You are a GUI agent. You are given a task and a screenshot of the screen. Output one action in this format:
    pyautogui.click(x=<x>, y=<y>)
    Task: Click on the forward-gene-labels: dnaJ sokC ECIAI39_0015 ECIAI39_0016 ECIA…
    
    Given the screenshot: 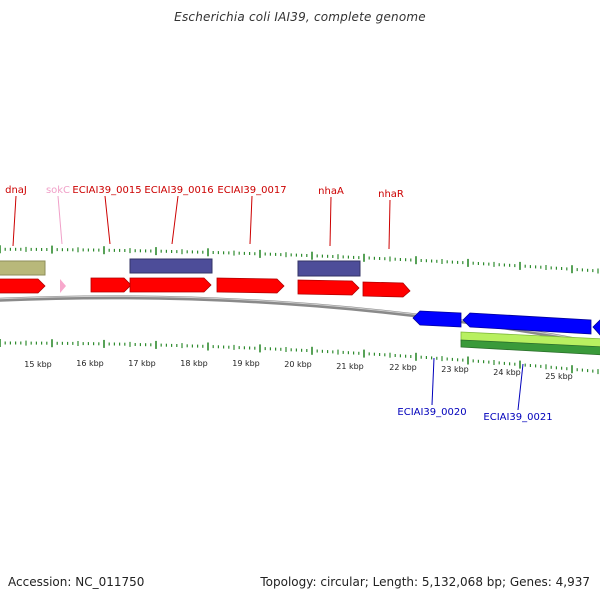 What is the action you would take?
    pyautogui.click(x=204, y=192)
    